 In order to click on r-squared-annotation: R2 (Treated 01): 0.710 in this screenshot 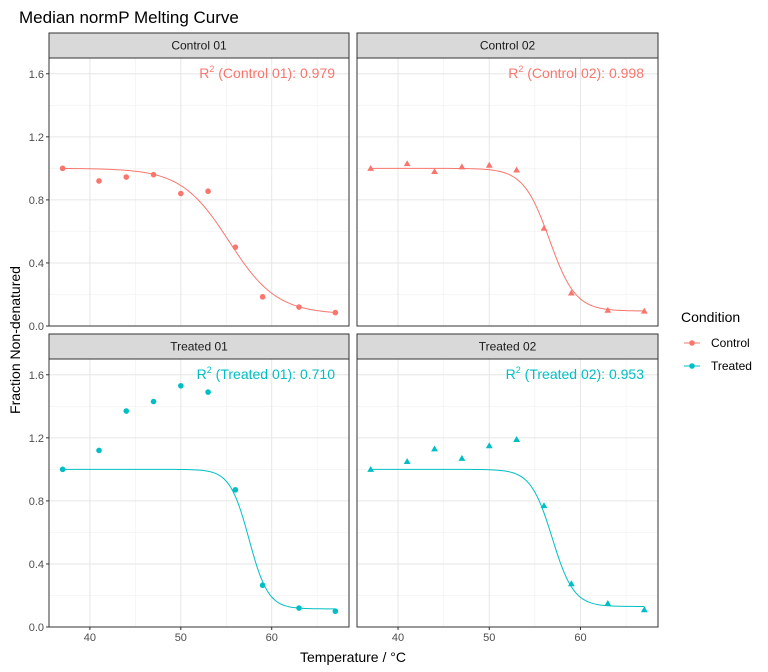, I will do `click(266, 373)`.